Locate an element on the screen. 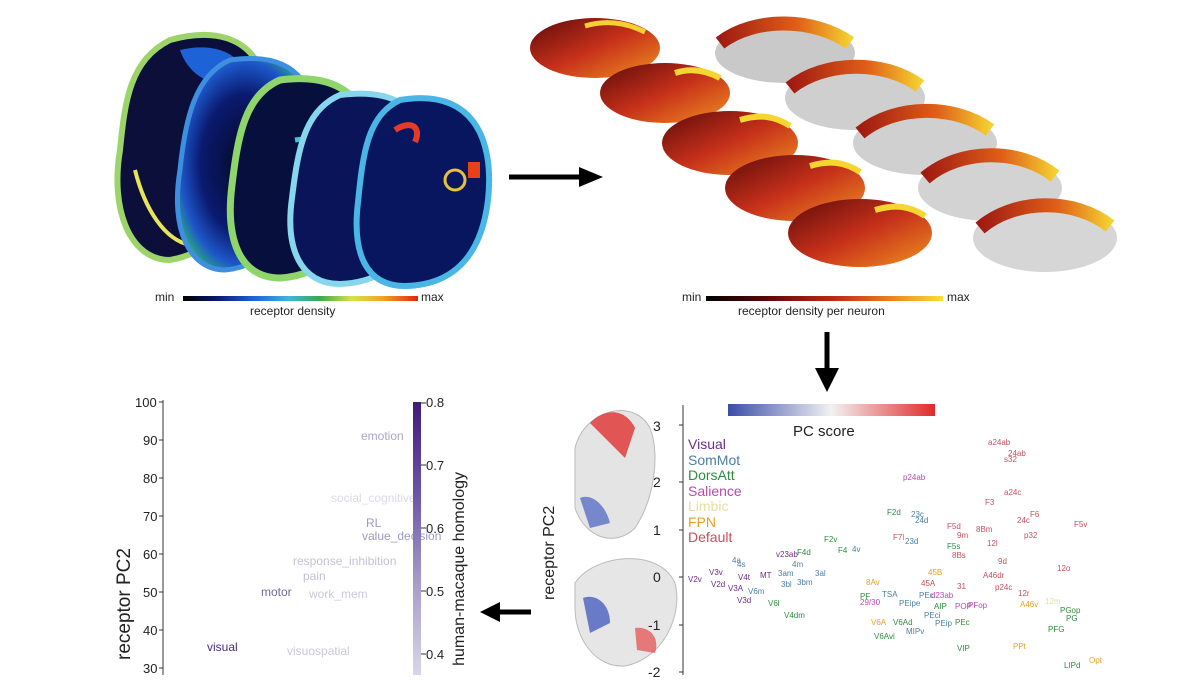 The image size is (1200, 680). colorbar-max-label-b: max is located at coordinates (958, 297).